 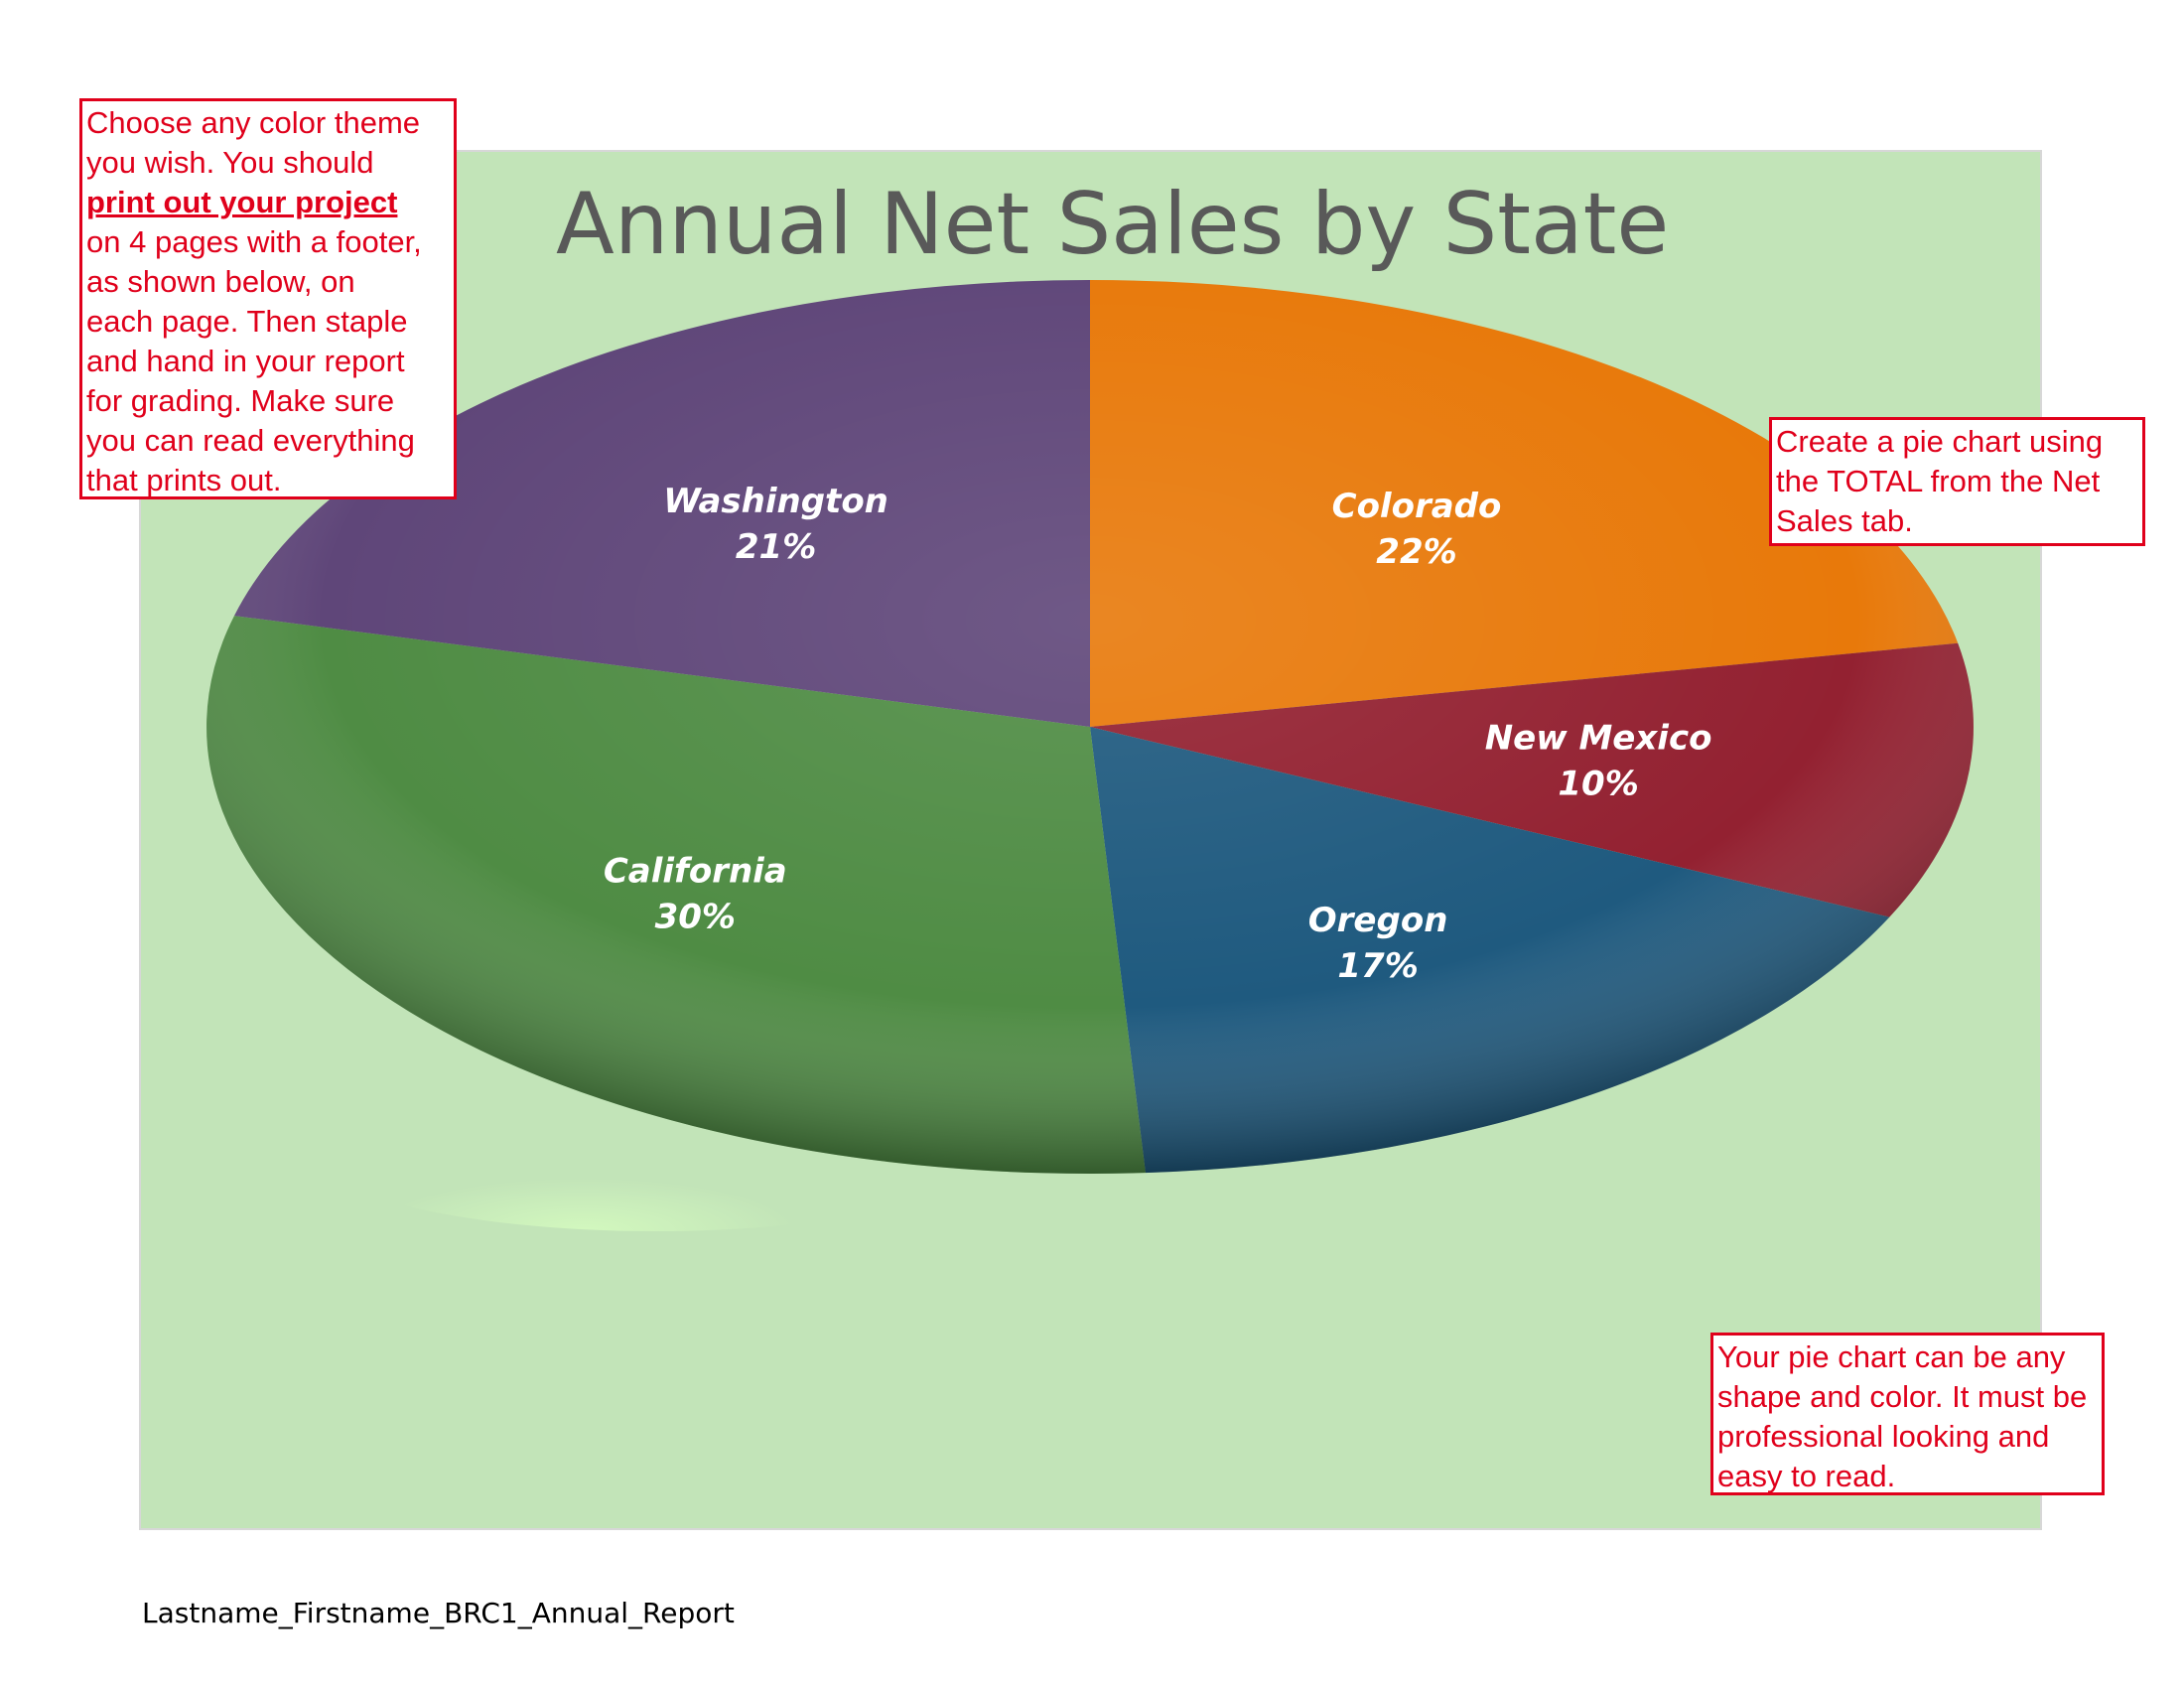 What do you see at coordinates (1598, 739) in the screenshot?
I see `slice-label-name: New Mexico` at bounding box center [1598, 739].